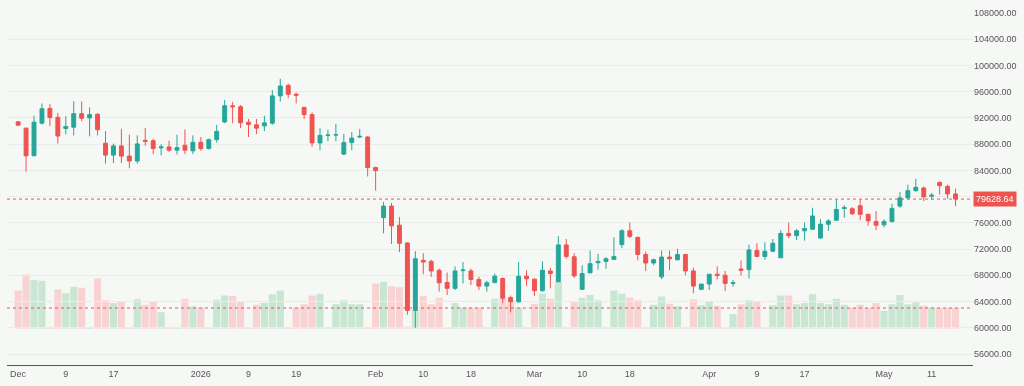 The width and height of the screenshot is (1024, 386). Describe the element at coordinates (993, 144) in the screenshot. I see `y-tick-label: 88000.00` at that location.